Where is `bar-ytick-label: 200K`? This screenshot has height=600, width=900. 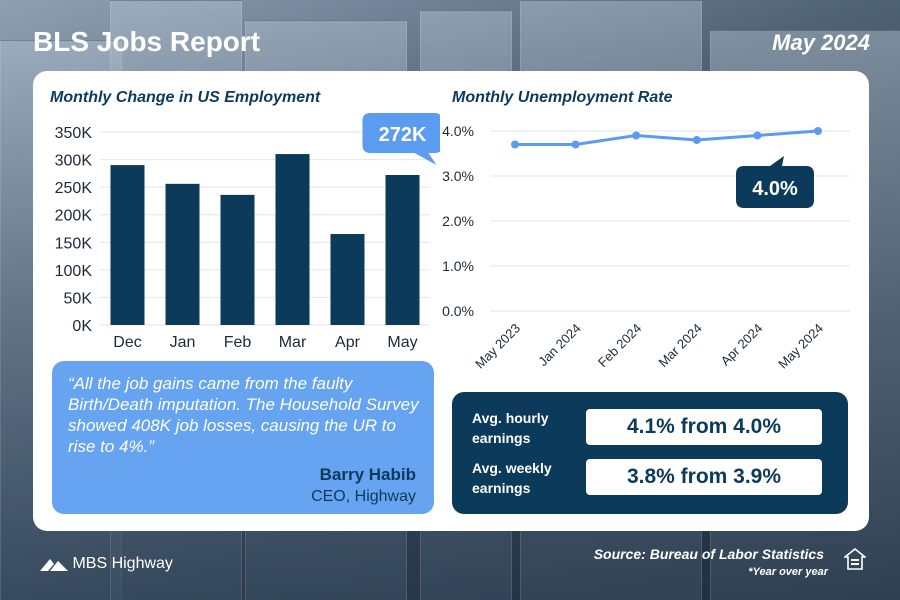
bar-ytick-label: 200K is located at coordinates (74, 216).